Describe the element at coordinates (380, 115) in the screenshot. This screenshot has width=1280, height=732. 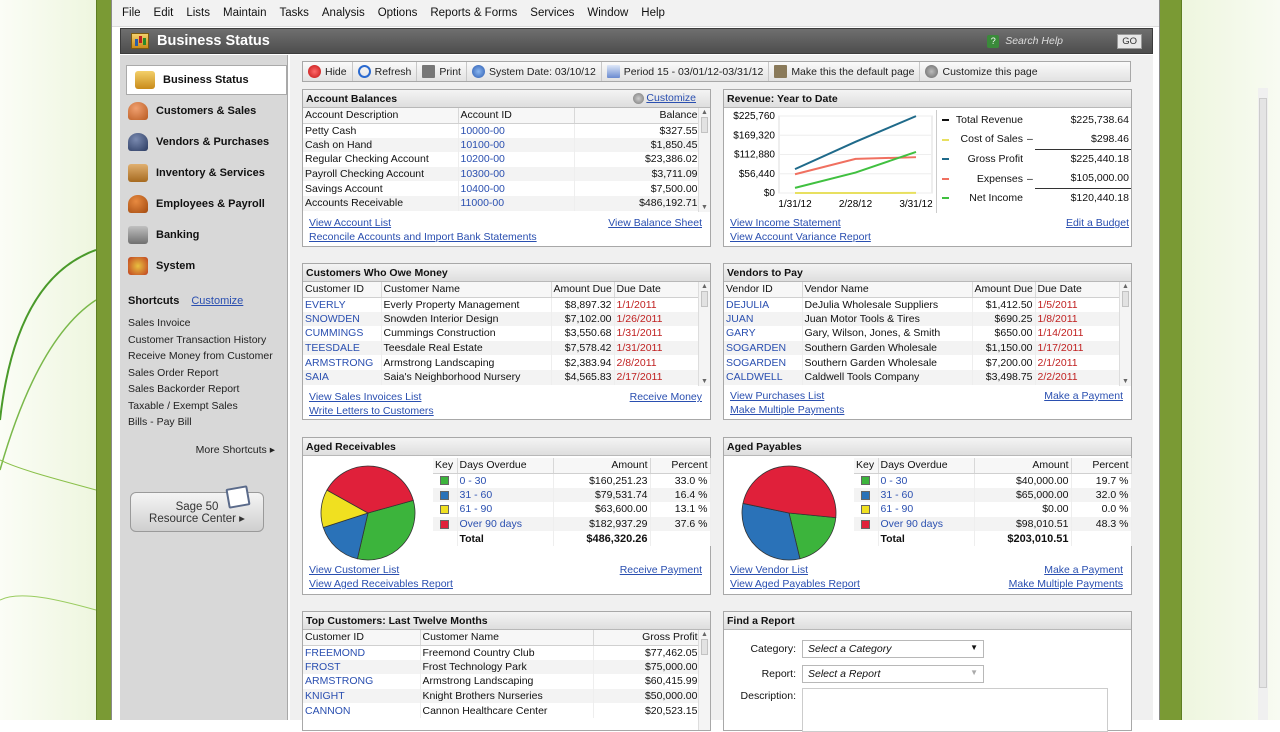
I see `col-header: Account Description` at that location.